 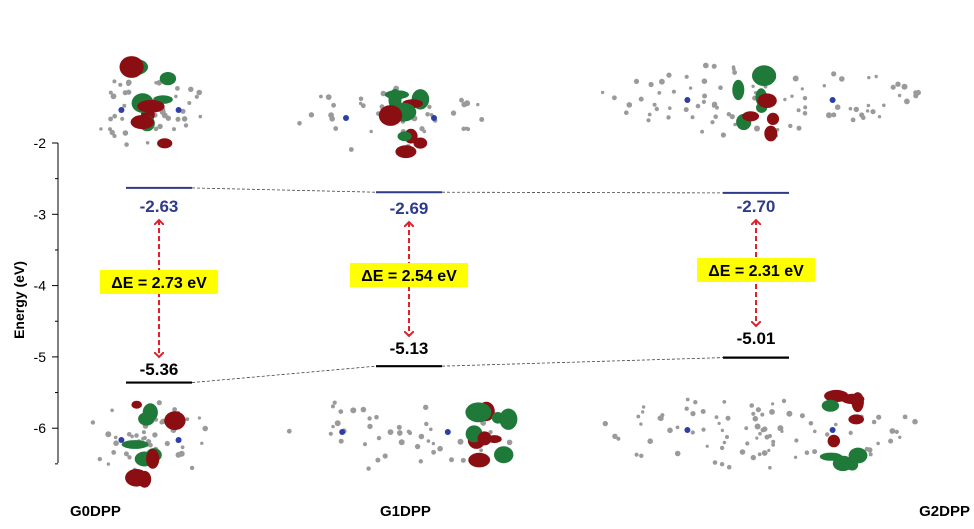 What do you see at coordinates (35, 300) in the screenshot?
I see `energy-axis: -2 -3 -4 -5 -6 Energy (eV)` at bounding box center [35, 300].